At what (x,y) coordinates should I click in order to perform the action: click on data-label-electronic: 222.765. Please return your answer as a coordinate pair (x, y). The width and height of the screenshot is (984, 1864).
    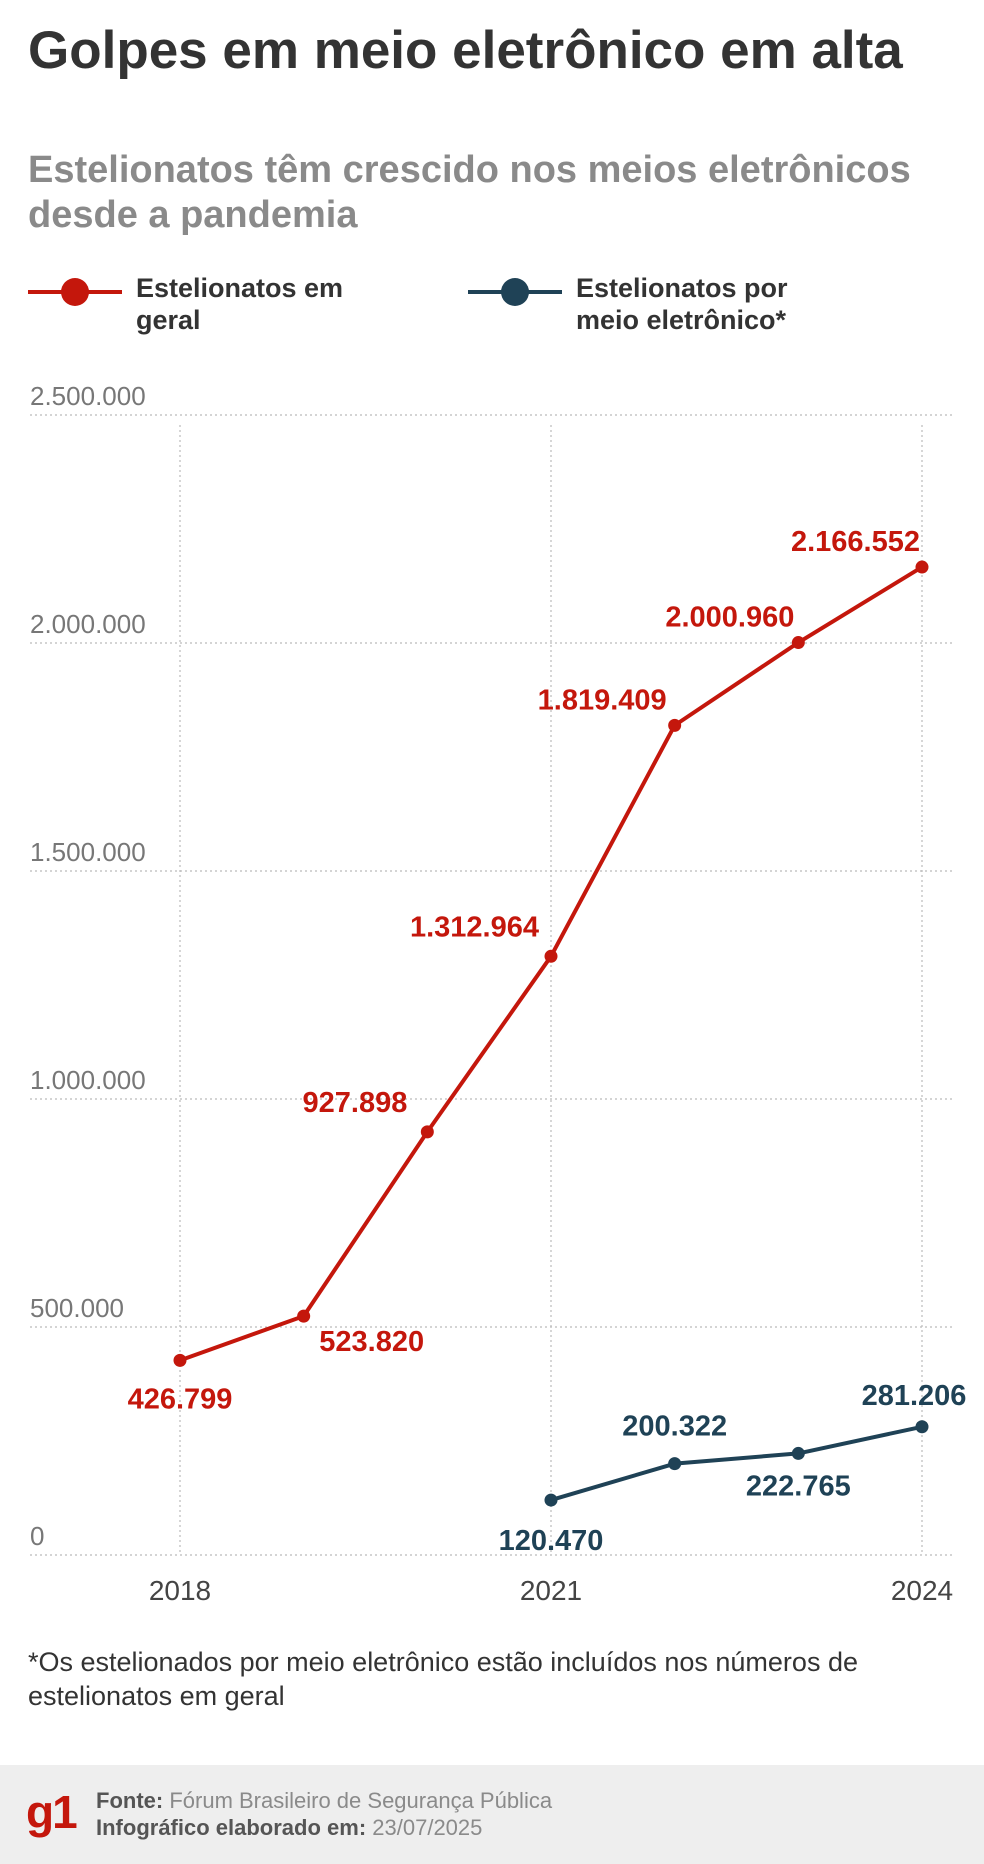
    Looking at the image, I should click on (798, 1486).